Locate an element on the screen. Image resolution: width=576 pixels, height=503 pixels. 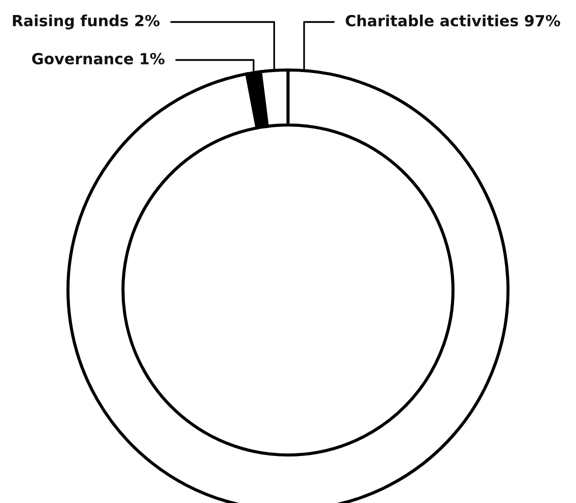
slice-label: Charitable activities 97% is located at coordinates (453, 20).